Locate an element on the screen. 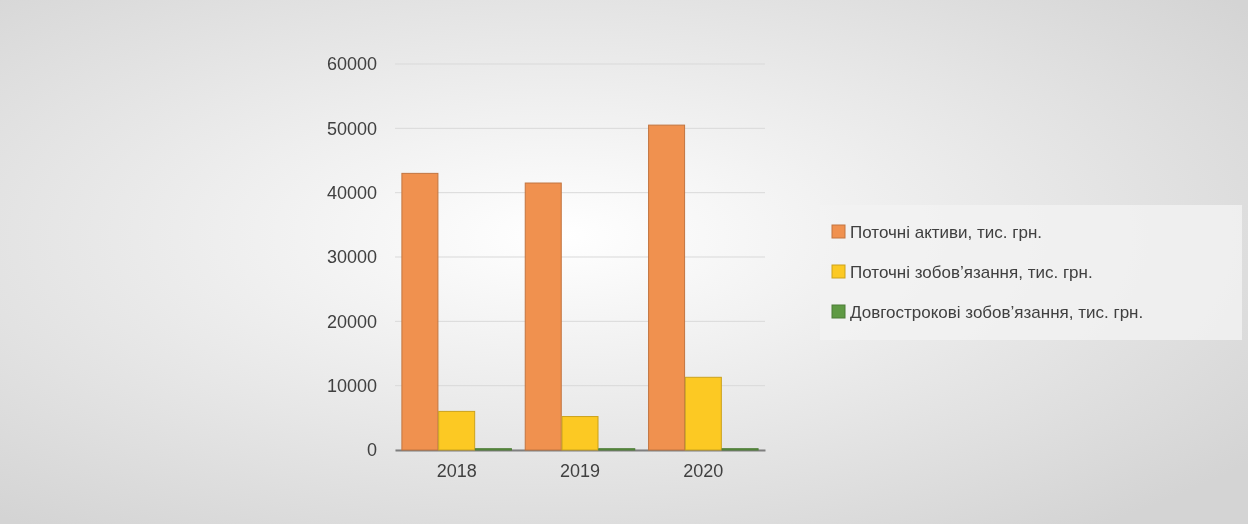 The width and height of the screenshot is (1248, 524). x-tick-label: 2019 is located at coordinates (580, 470).